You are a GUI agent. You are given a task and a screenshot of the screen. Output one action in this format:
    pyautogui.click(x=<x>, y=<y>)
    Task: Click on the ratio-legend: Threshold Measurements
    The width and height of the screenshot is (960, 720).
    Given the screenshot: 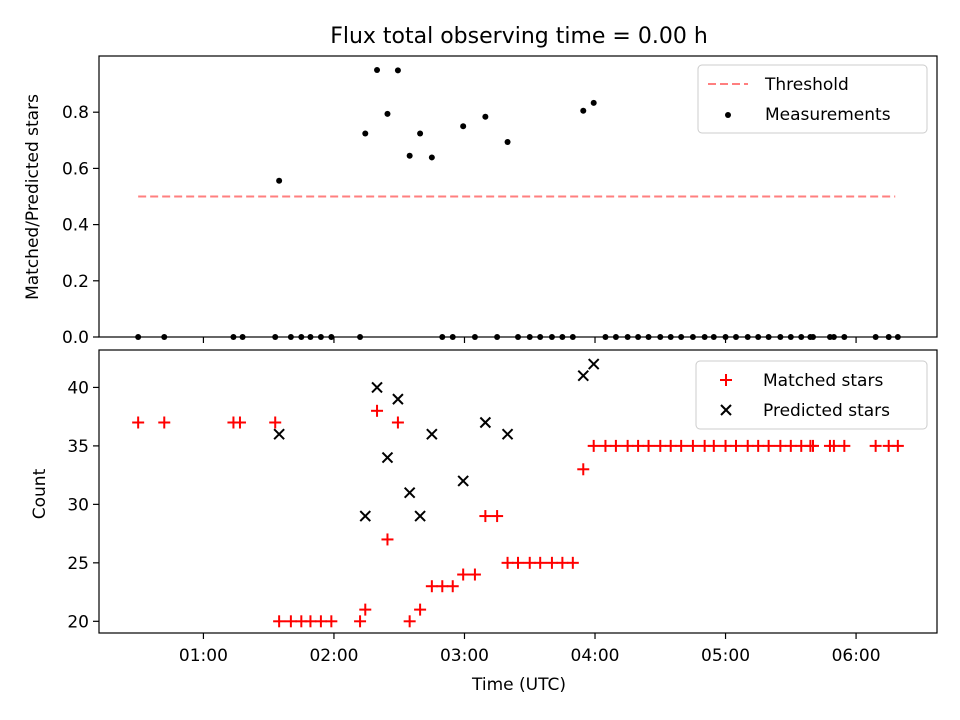 What is the action you would take?
    pyautogui.click(x=812, y=99)
    